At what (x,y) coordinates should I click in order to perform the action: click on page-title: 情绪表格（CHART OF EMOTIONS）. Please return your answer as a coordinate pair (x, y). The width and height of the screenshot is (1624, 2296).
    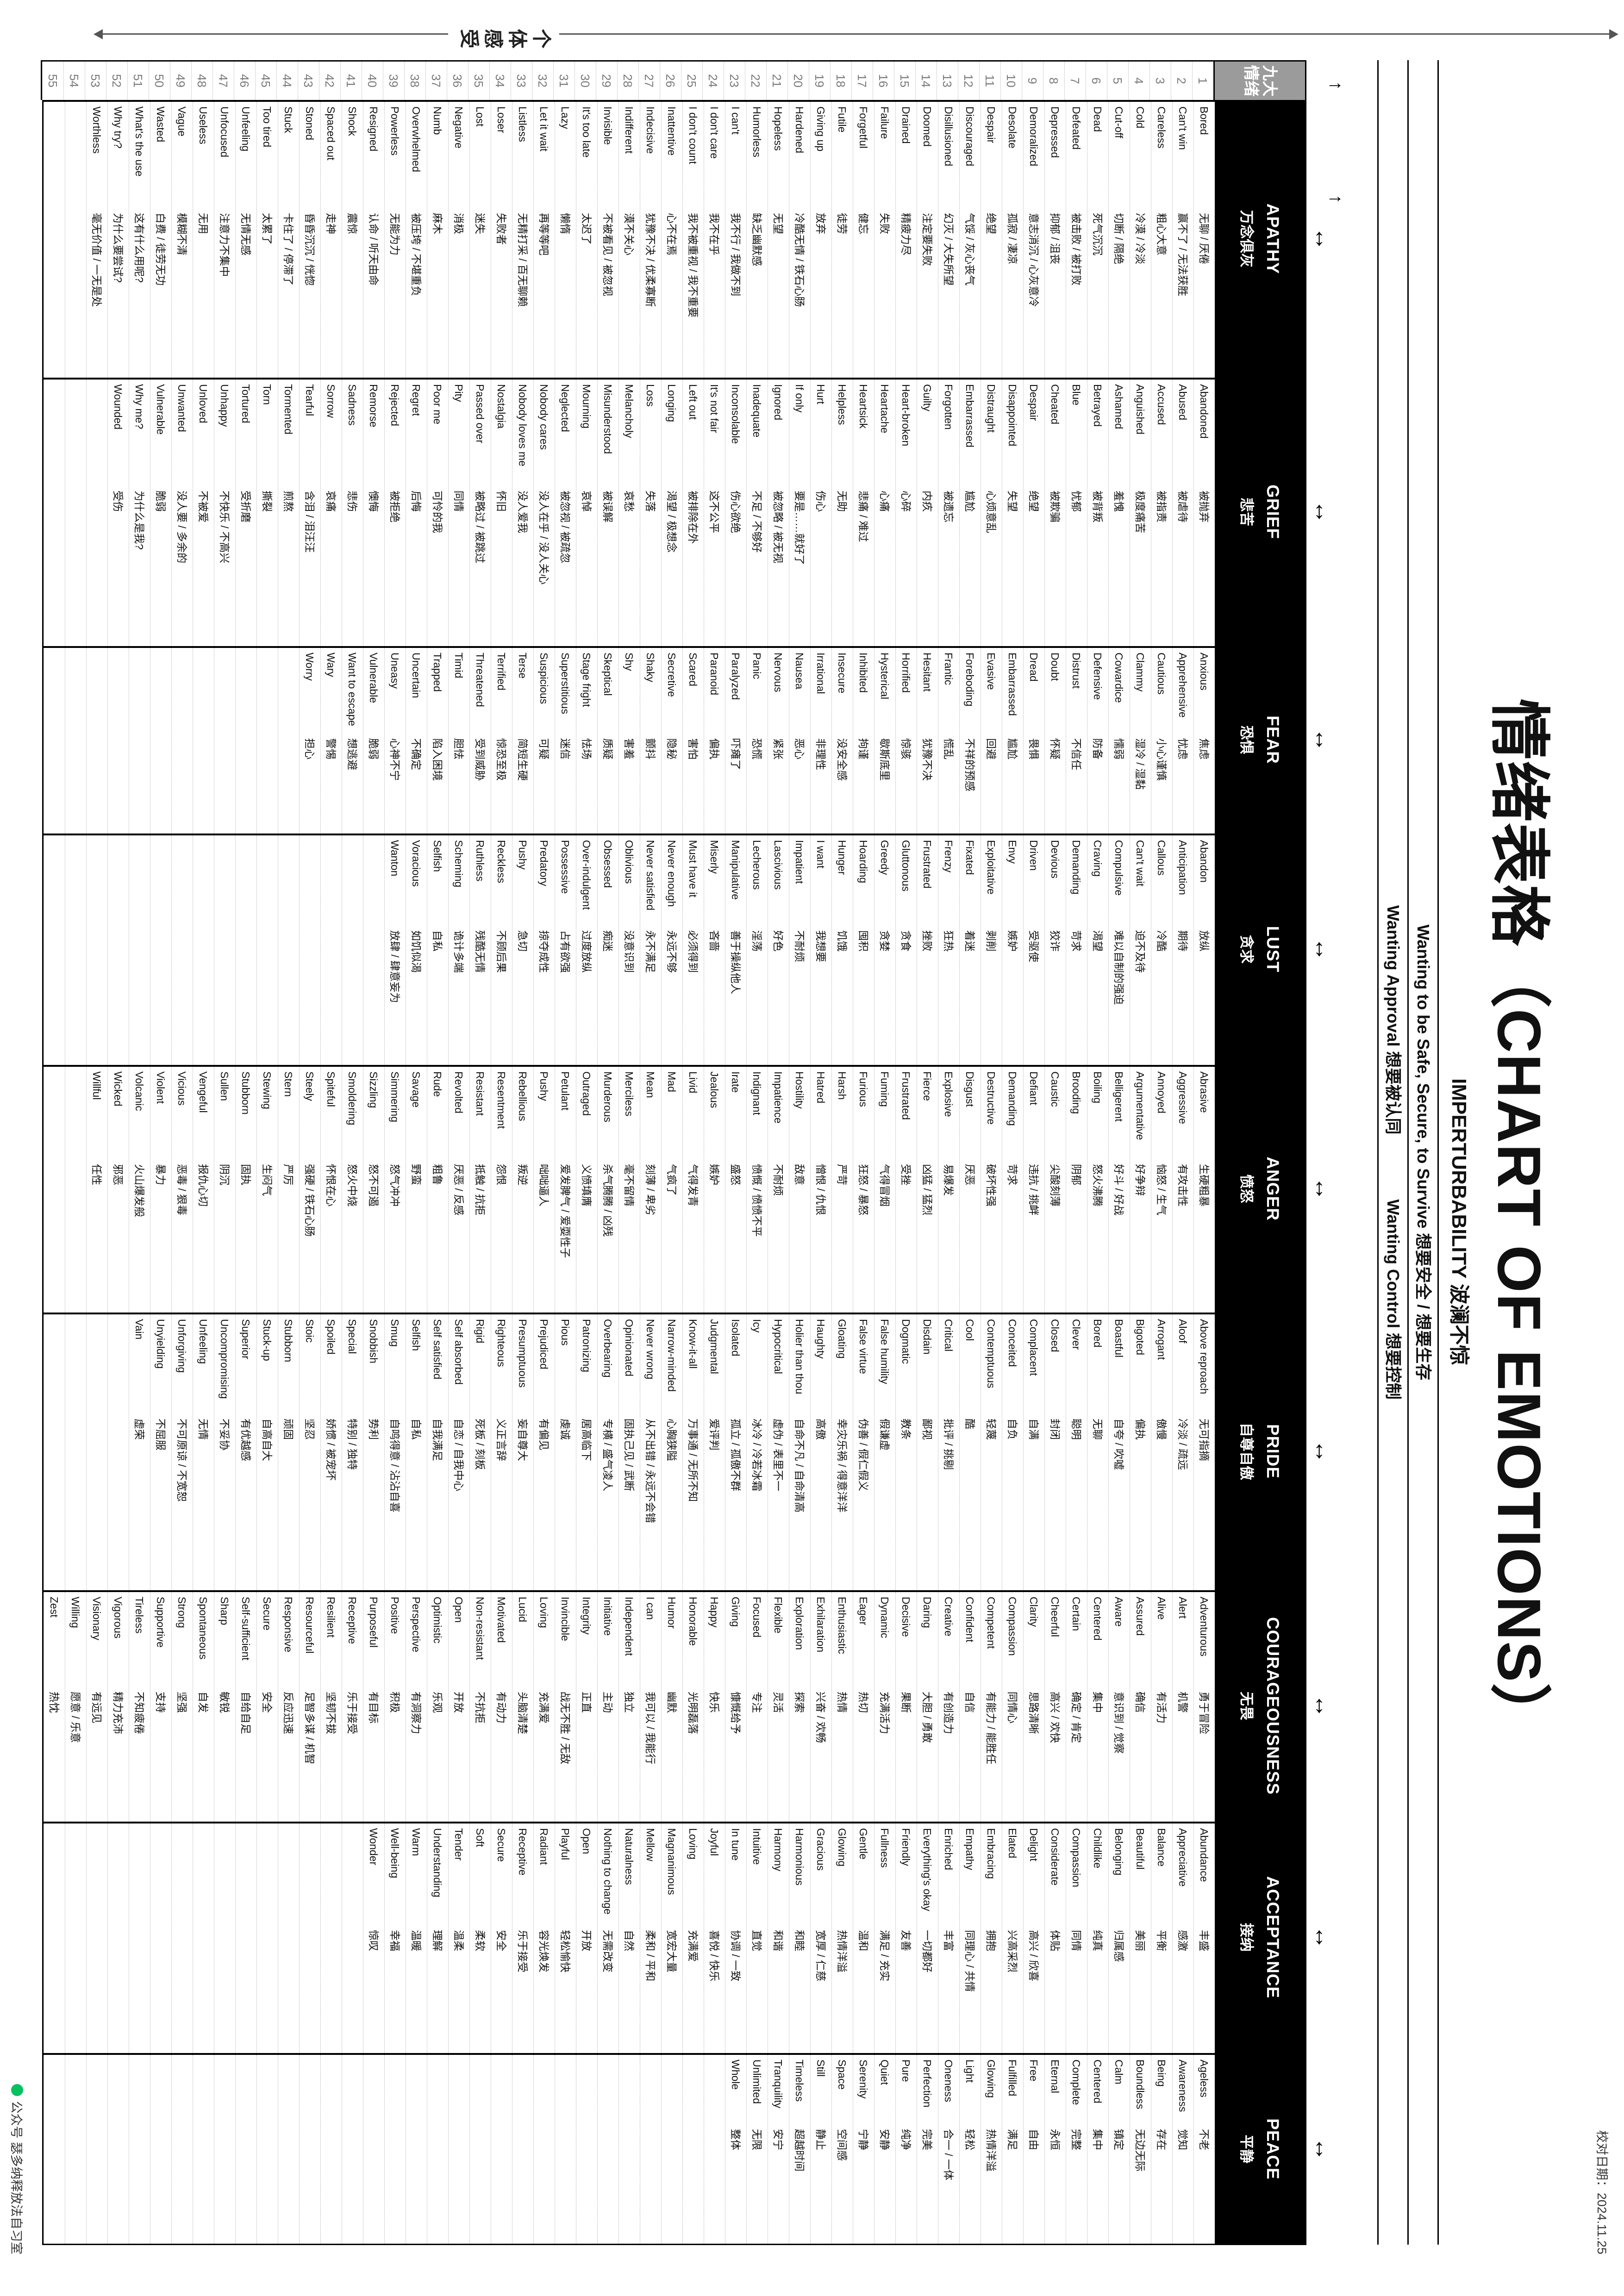
    Looking at the image, I should click on (1519, 1221).